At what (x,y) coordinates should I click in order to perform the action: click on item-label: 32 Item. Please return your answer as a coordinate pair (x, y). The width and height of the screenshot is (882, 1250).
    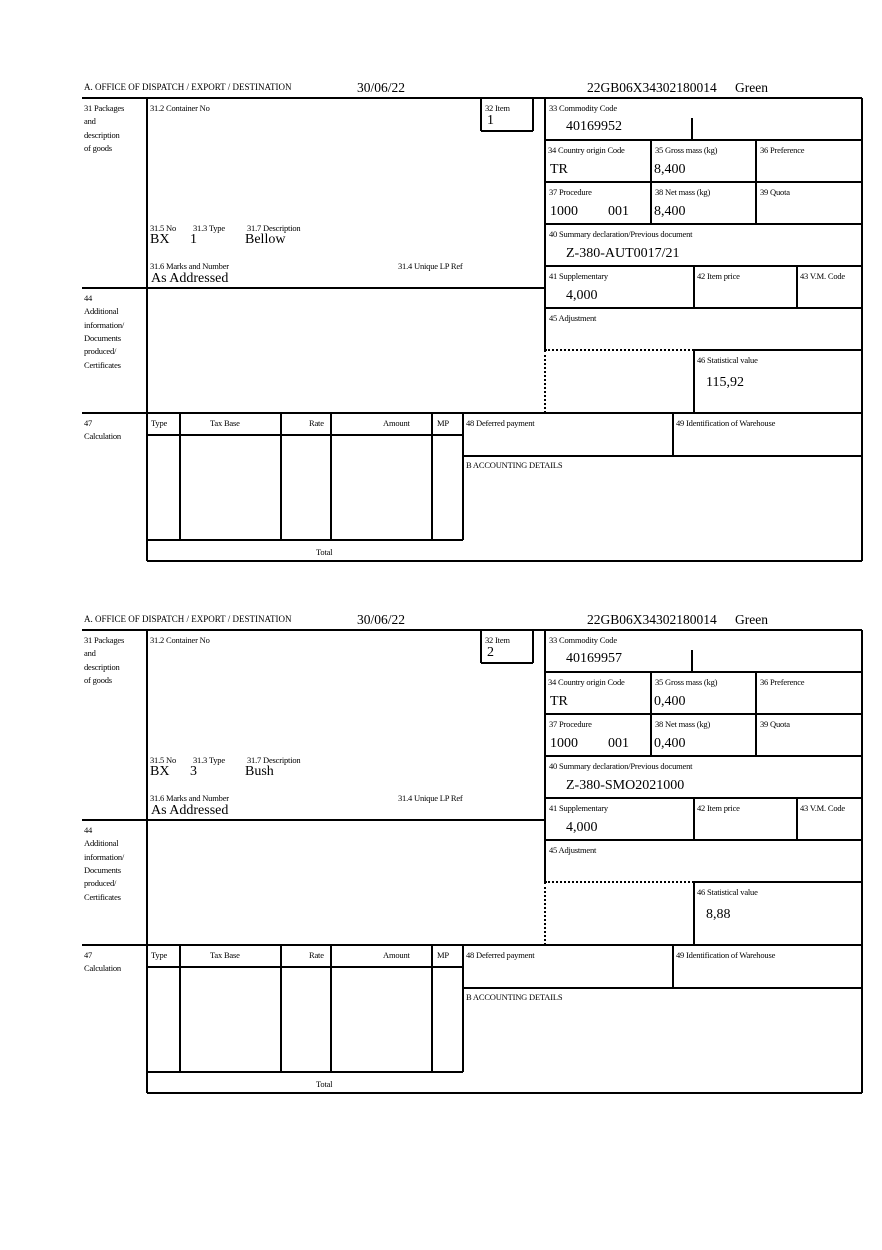
    Looking at the image, I should click on (497, 108).